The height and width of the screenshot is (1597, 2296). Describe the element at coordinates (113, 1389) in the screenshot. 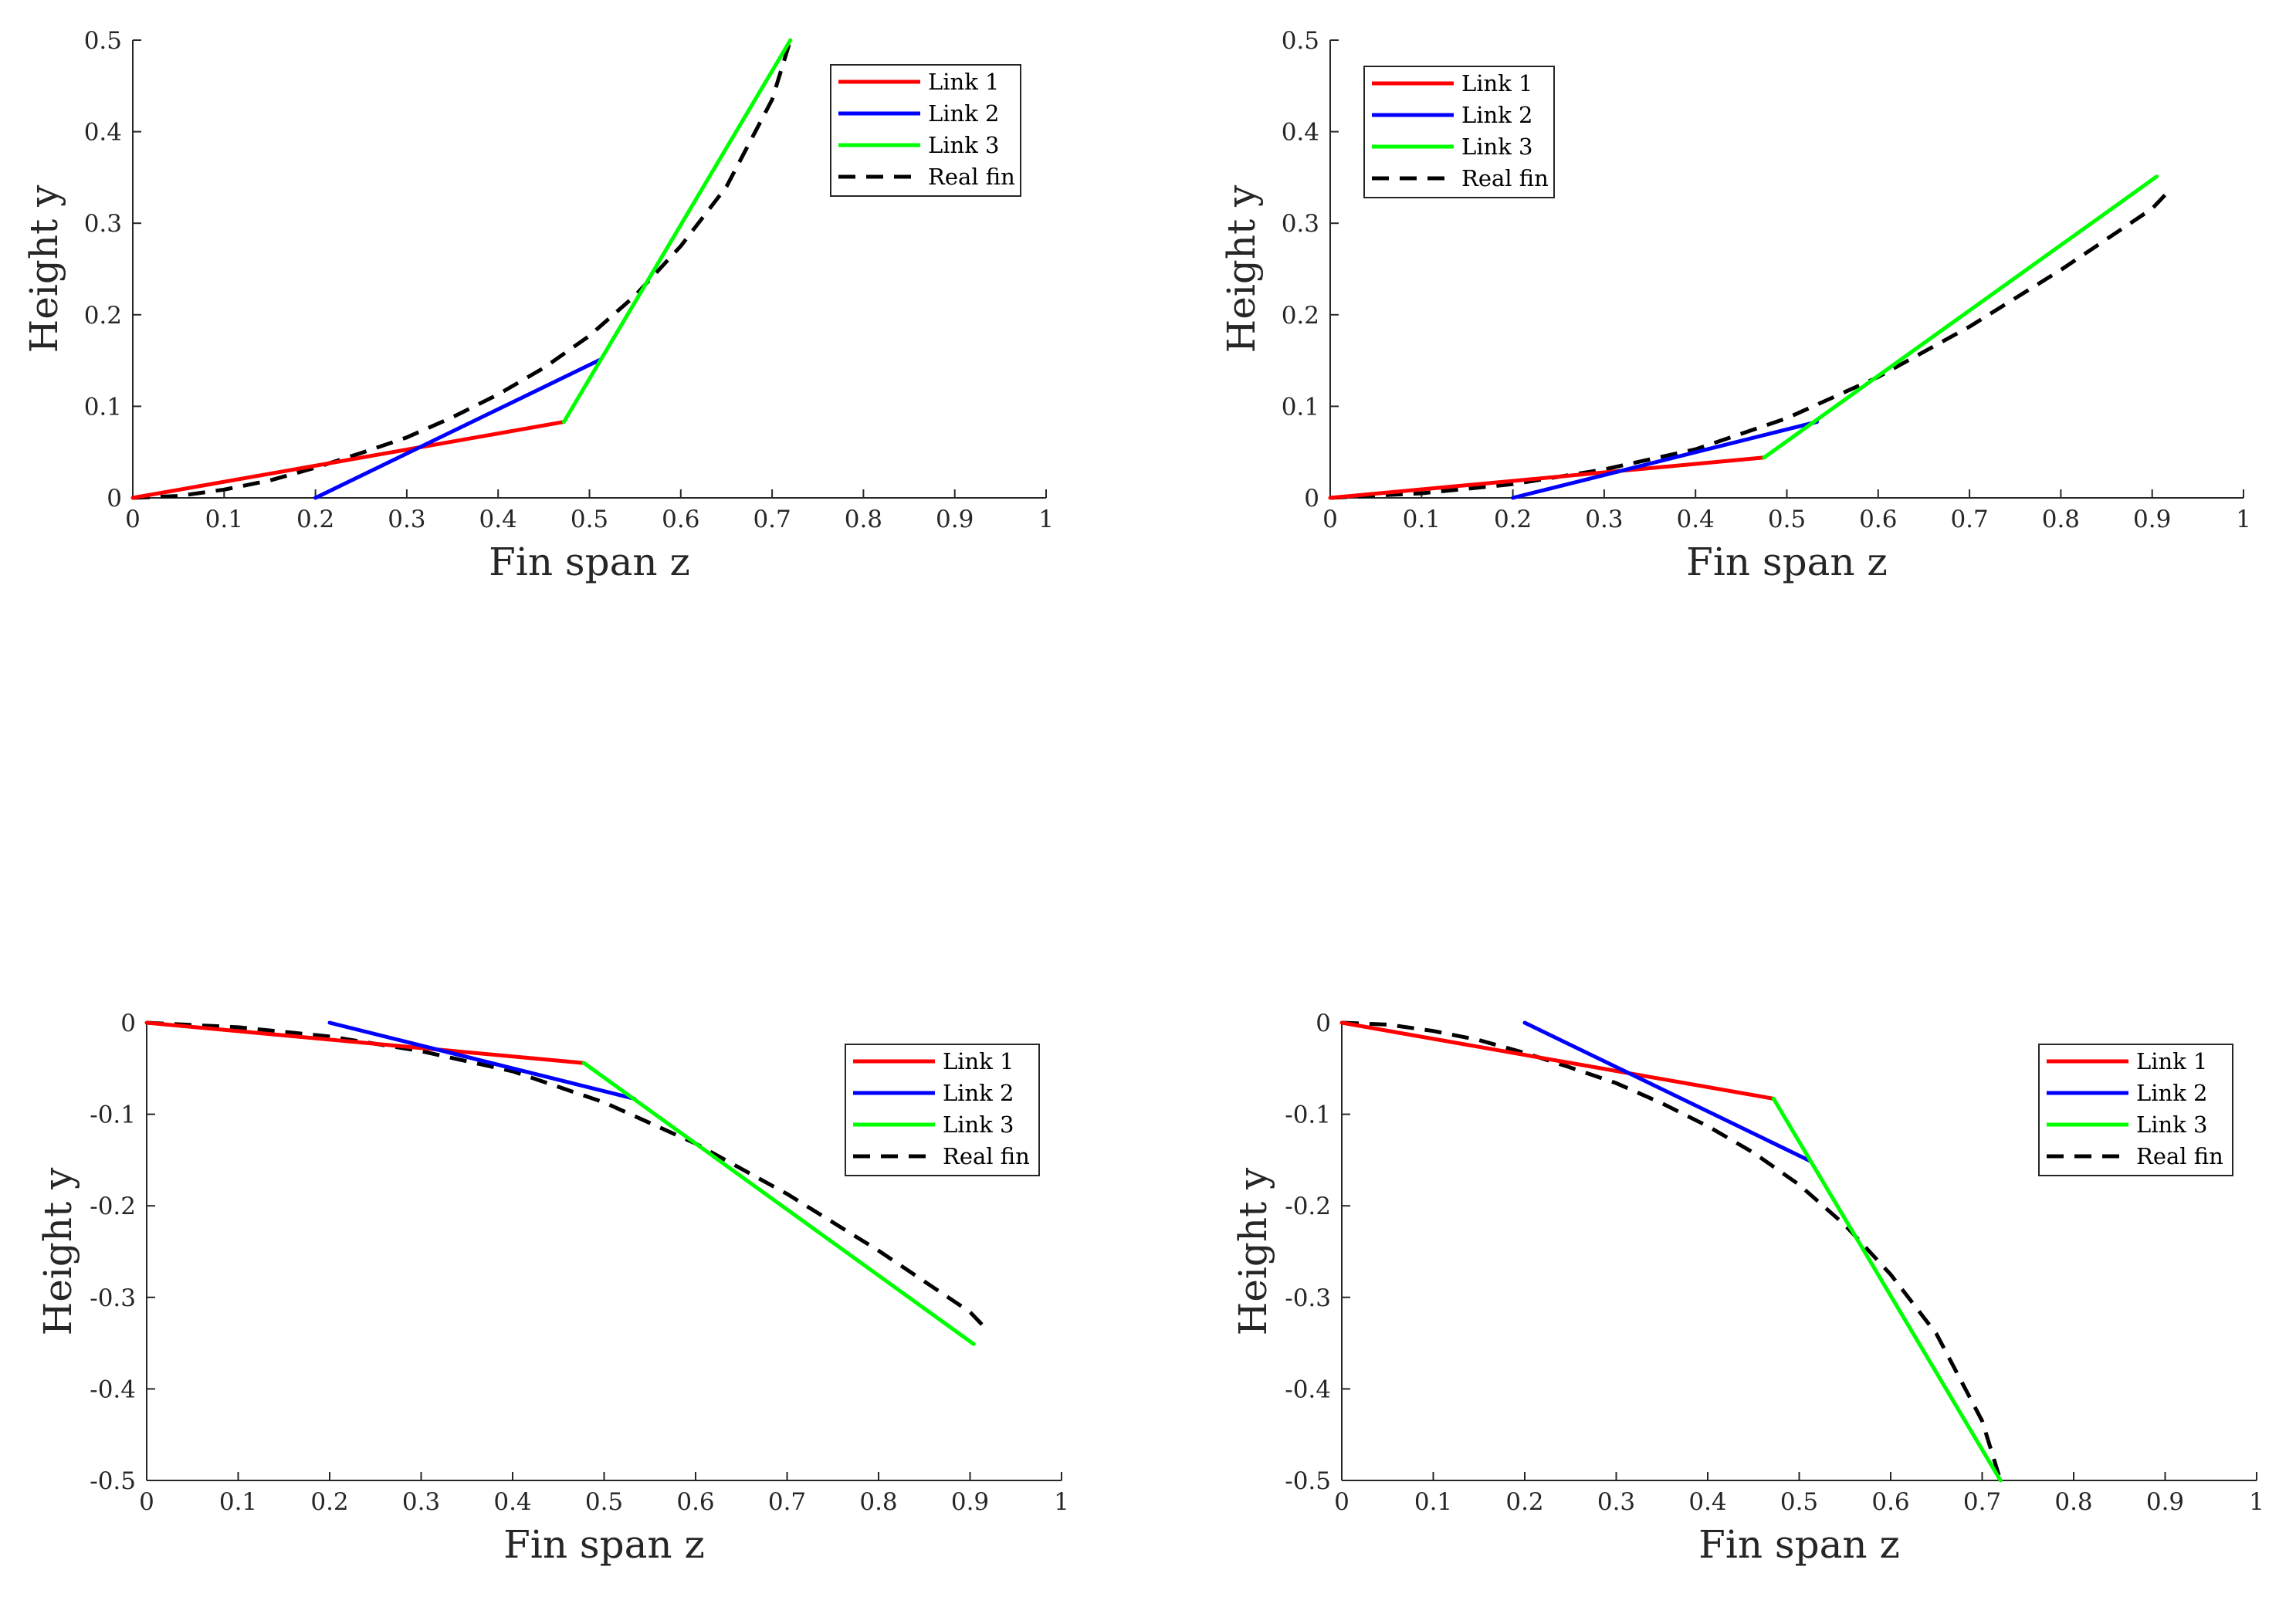

I see `y-tick-label: -0.4` at that location.